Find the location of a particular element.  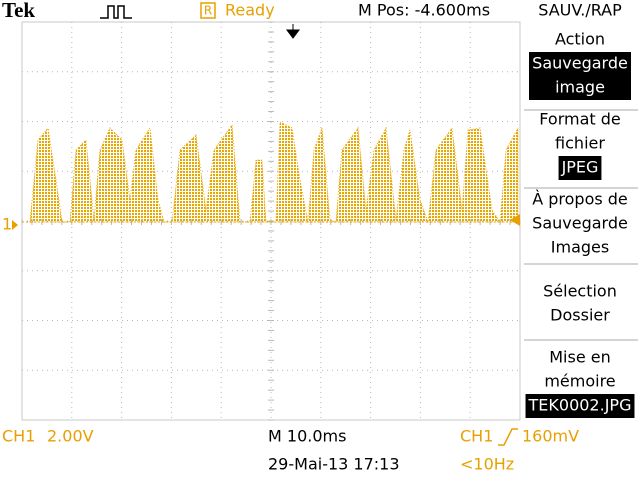

channel: CH1 is located at coordinates (18, 436).